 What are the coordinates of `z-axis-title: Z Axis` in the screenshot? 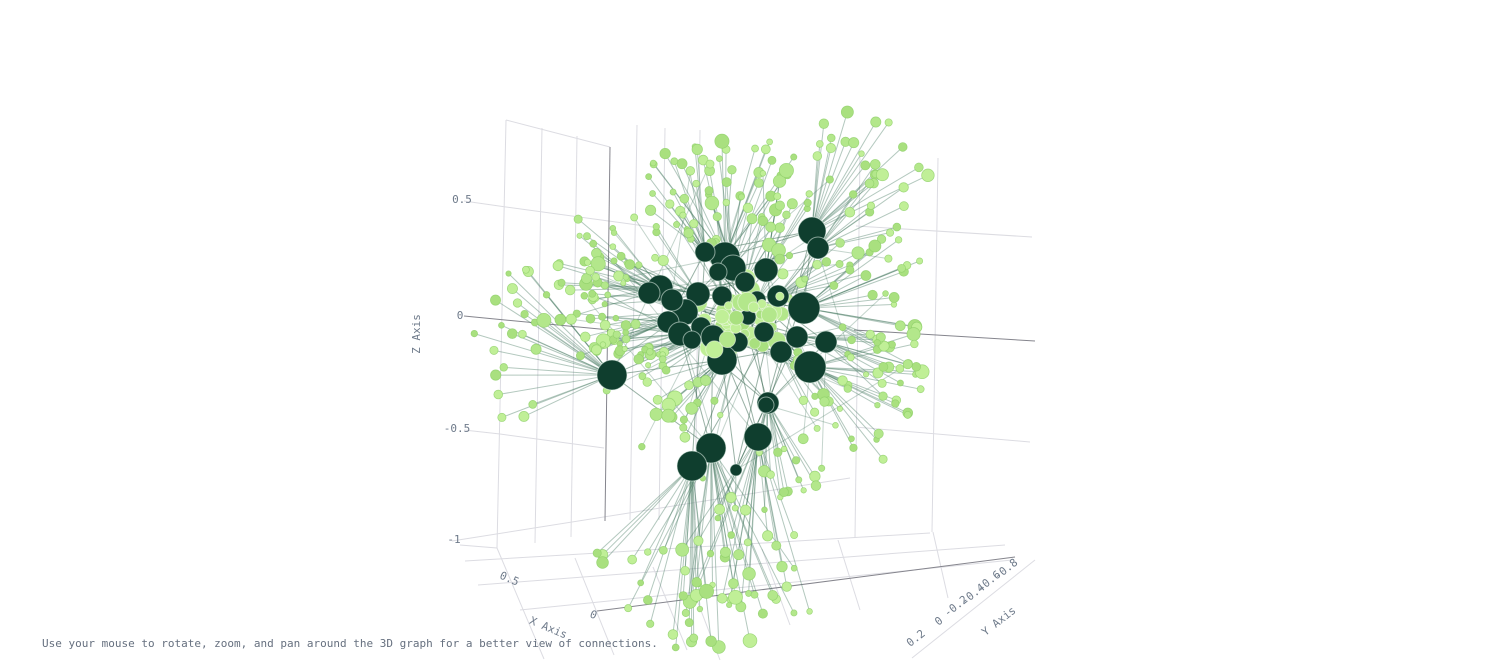 It's located at (416, 334).